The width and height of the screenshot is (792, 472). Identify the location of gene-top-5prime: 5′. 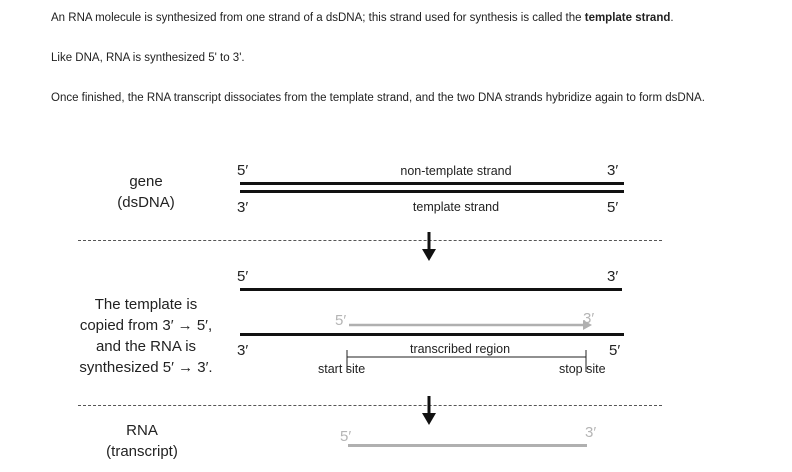
(243, 170).